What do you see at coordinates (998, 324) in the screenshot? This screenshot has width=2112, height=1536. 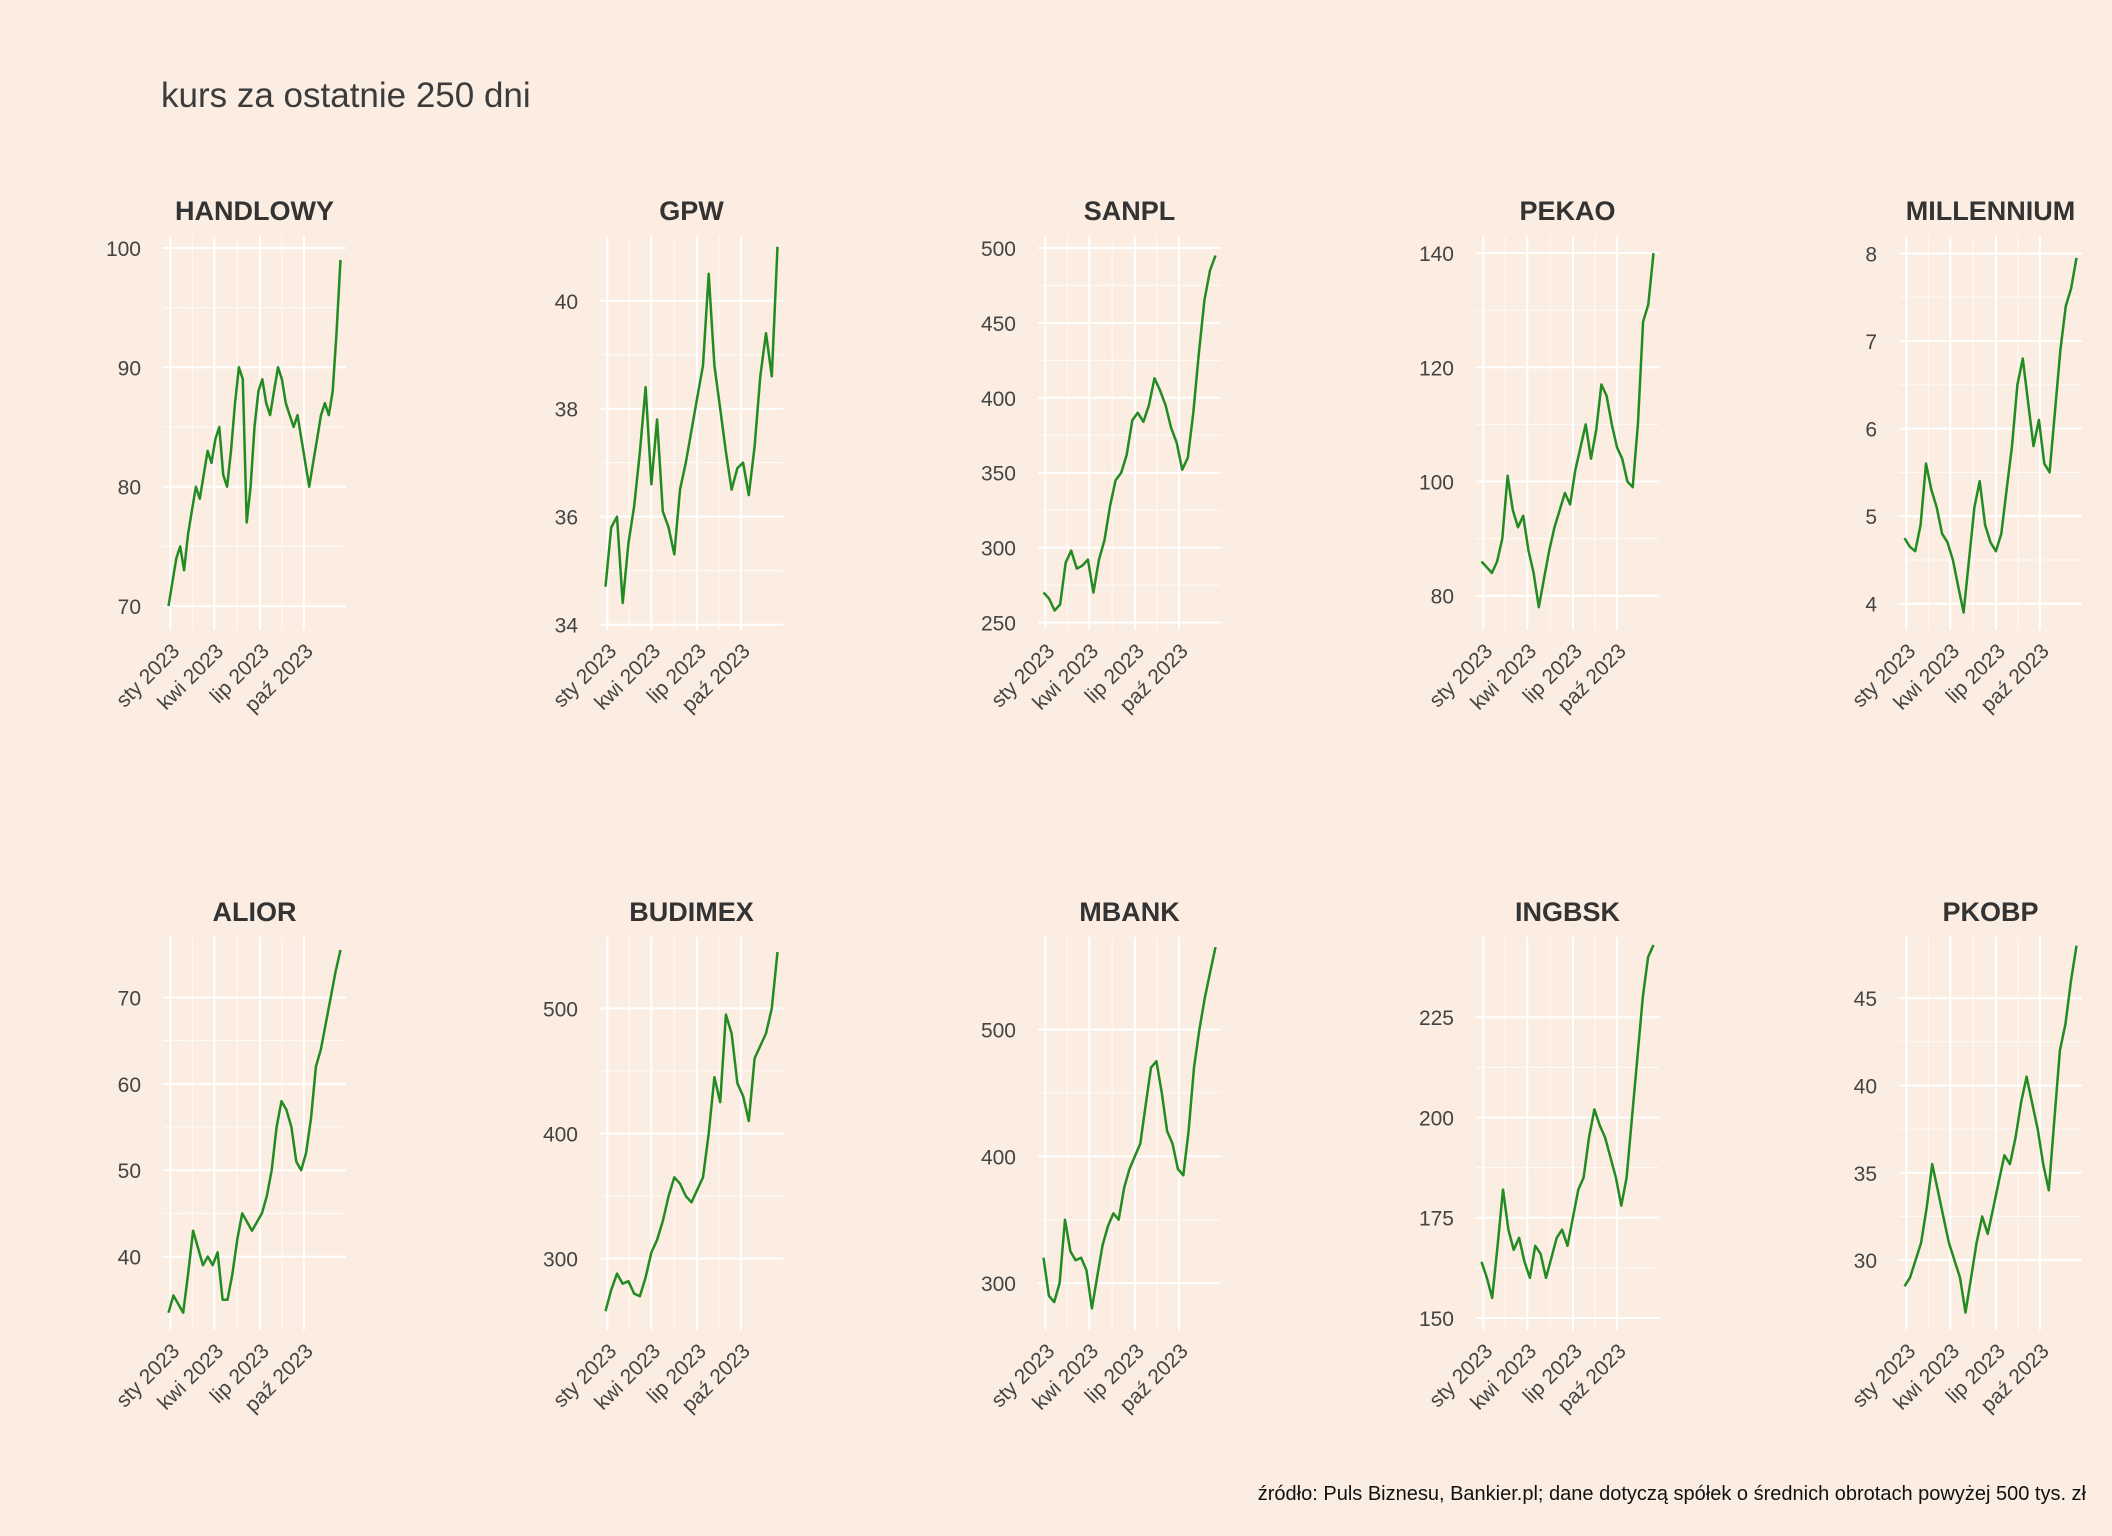 I see `y-tick-label: 450` at bounding box center [998, 324].